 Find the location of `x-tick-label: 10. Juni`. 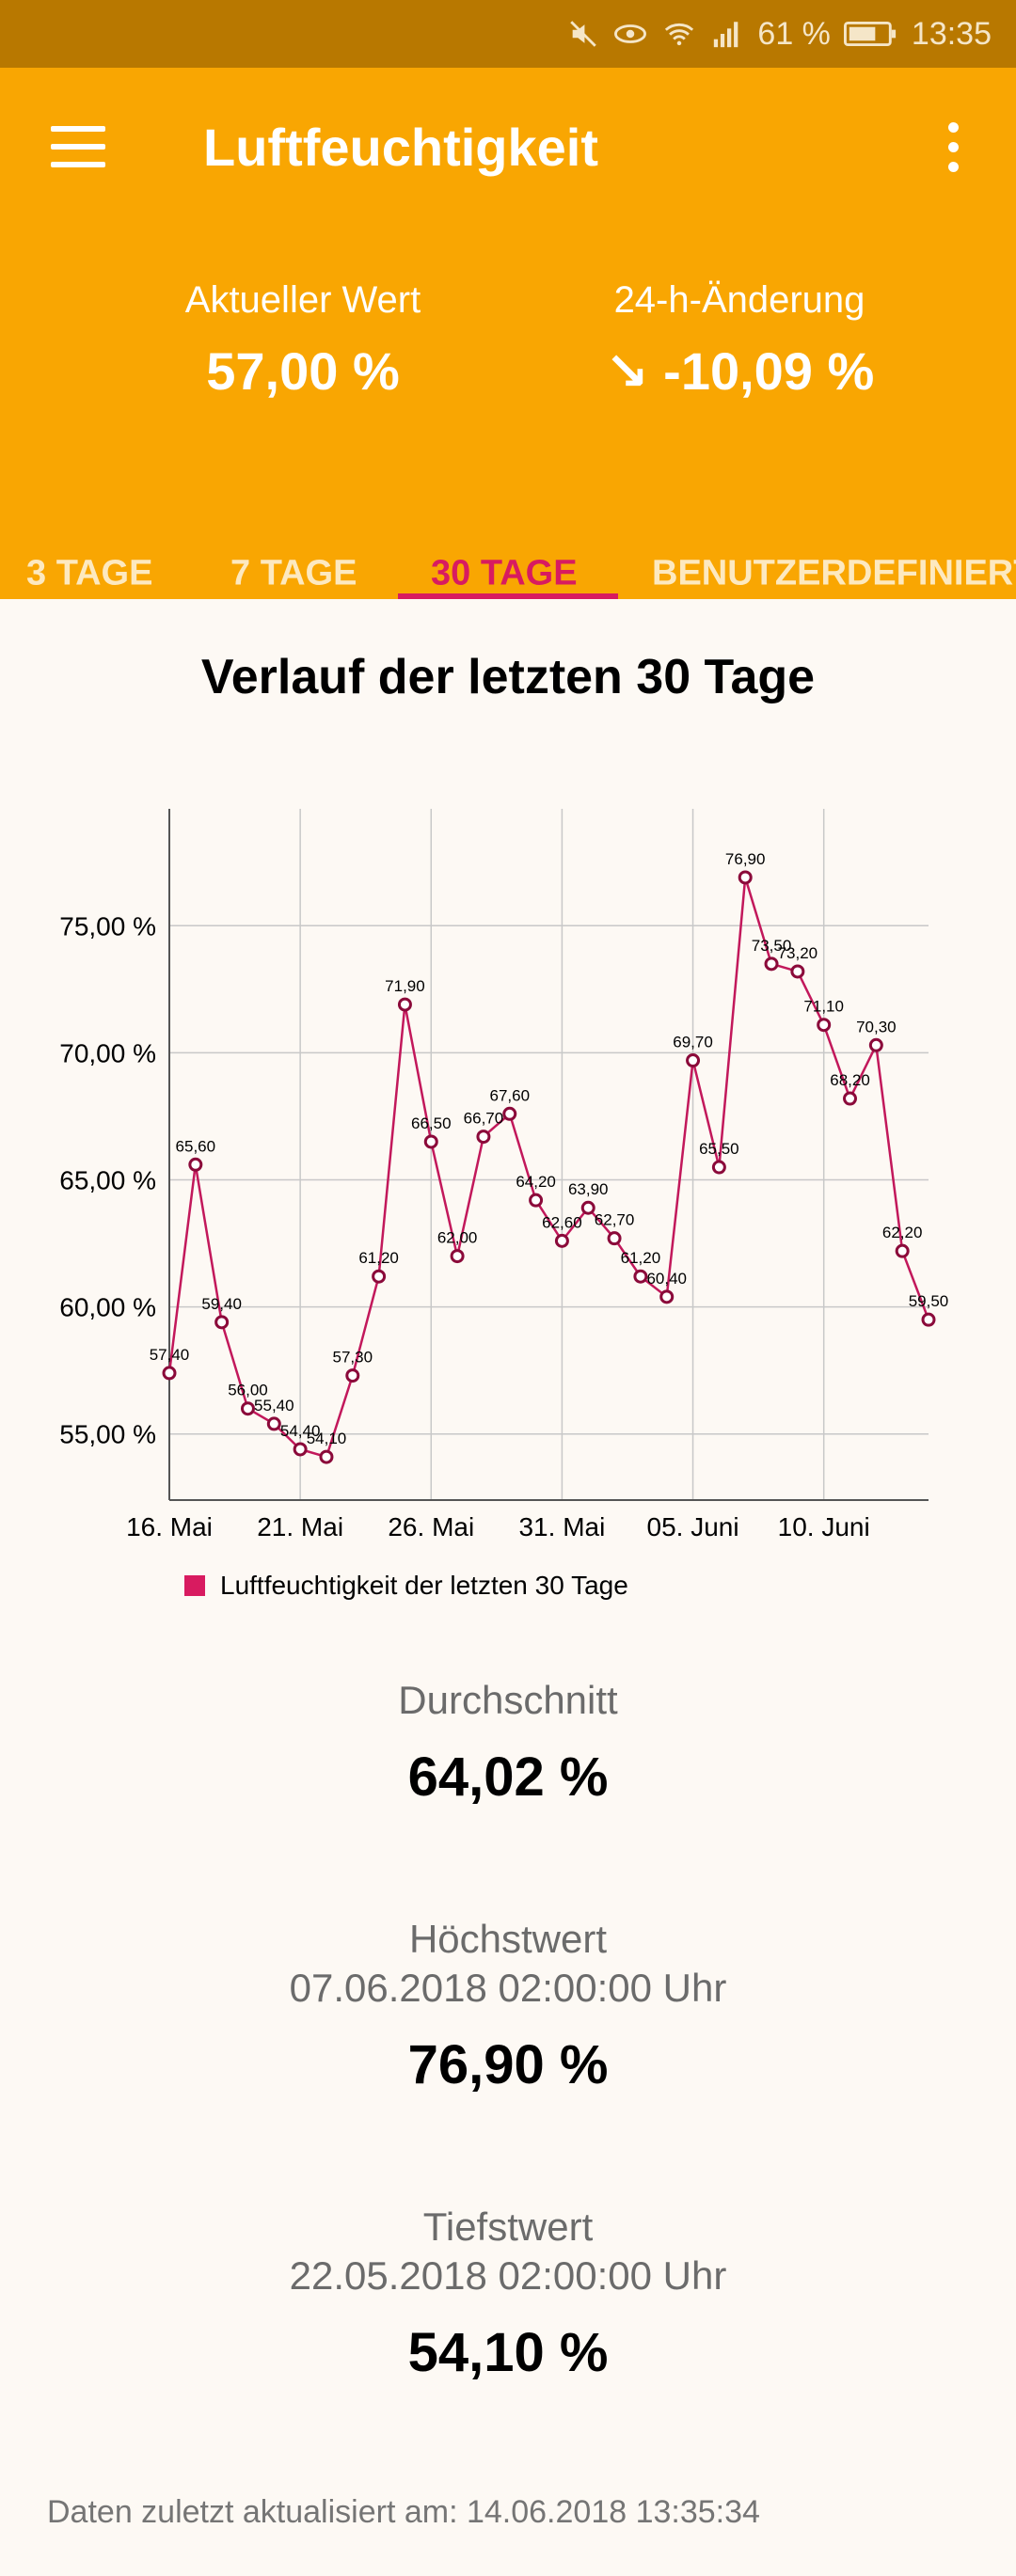

x-tick-label: 10. Juni is located at coordinates (824, 1526).